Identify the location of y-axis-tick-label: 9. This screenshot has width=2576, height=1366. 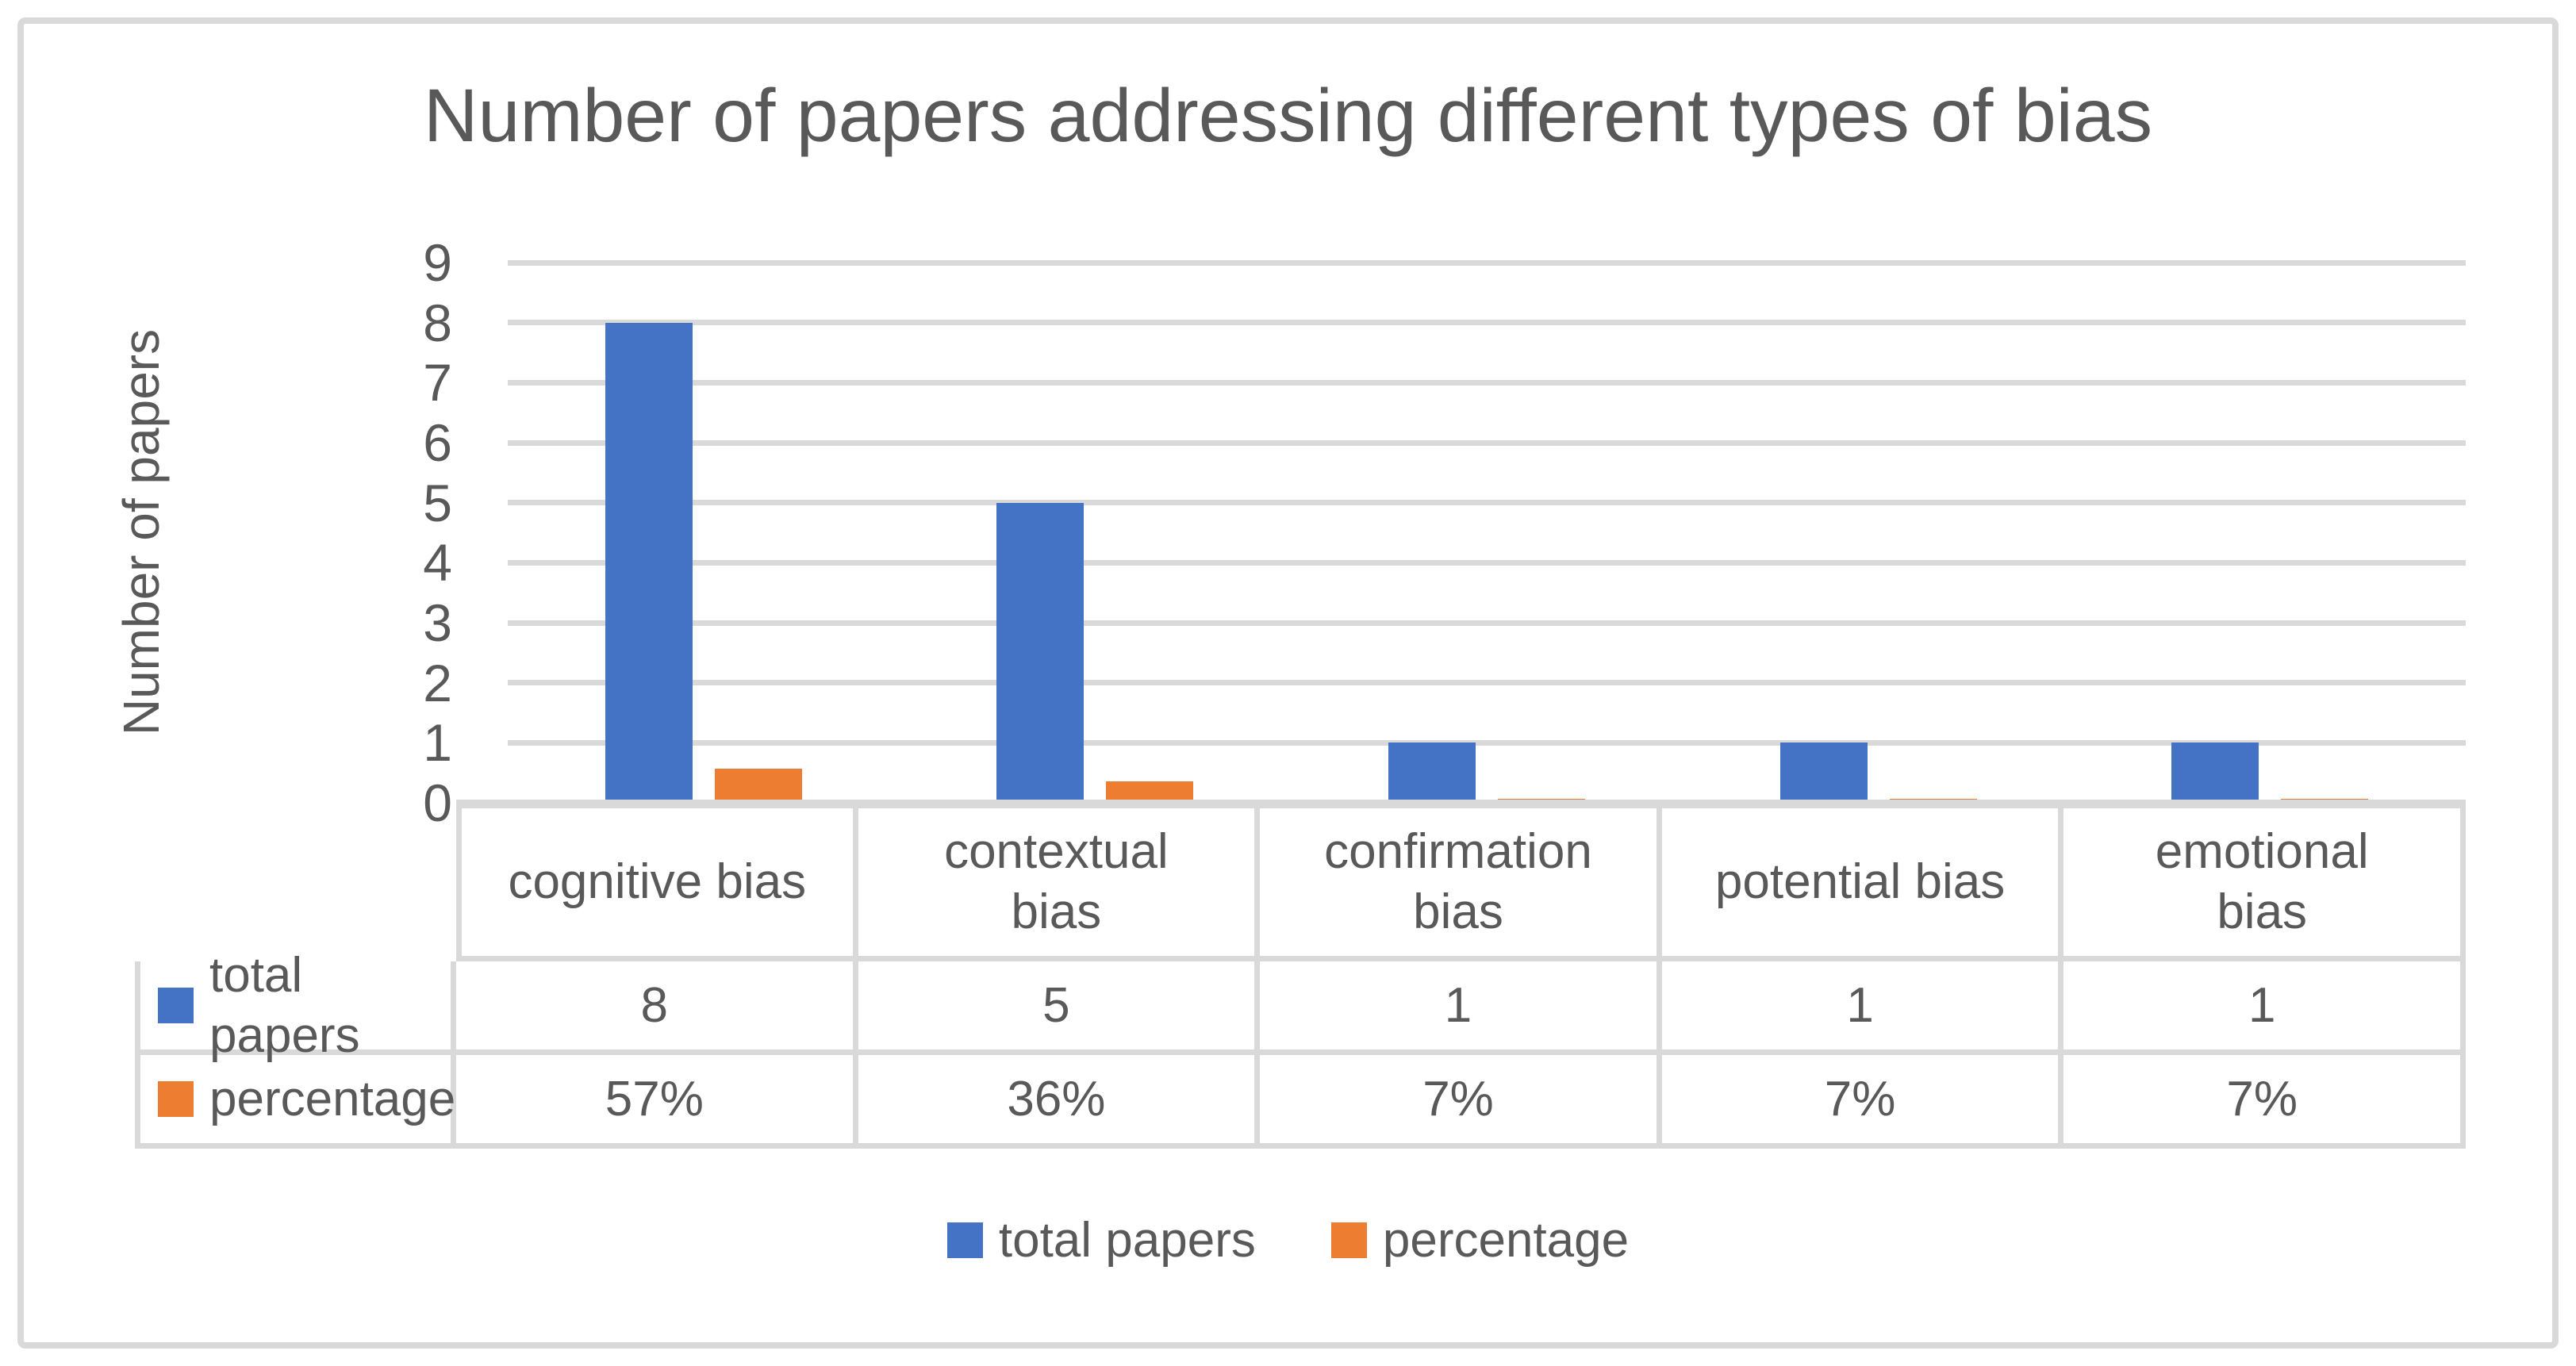
(437, 263).